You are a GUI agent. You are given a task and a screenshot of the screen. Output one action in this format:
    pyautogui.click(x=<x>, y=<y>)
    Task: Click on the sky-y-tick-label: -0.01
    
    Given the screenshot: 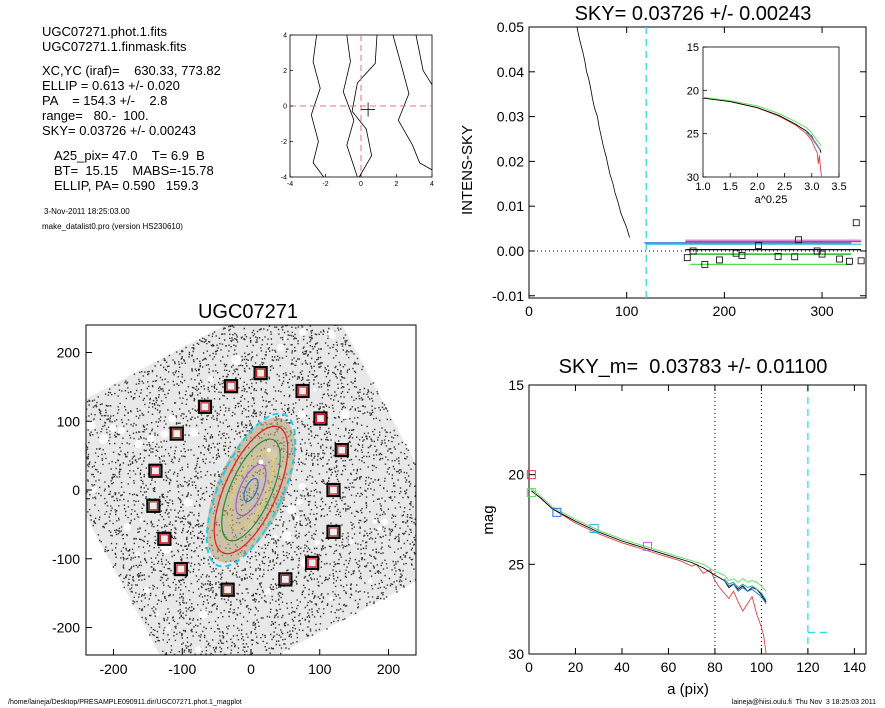 What is the action you would take?
    pyautogui.click(x=508, y=296)
    